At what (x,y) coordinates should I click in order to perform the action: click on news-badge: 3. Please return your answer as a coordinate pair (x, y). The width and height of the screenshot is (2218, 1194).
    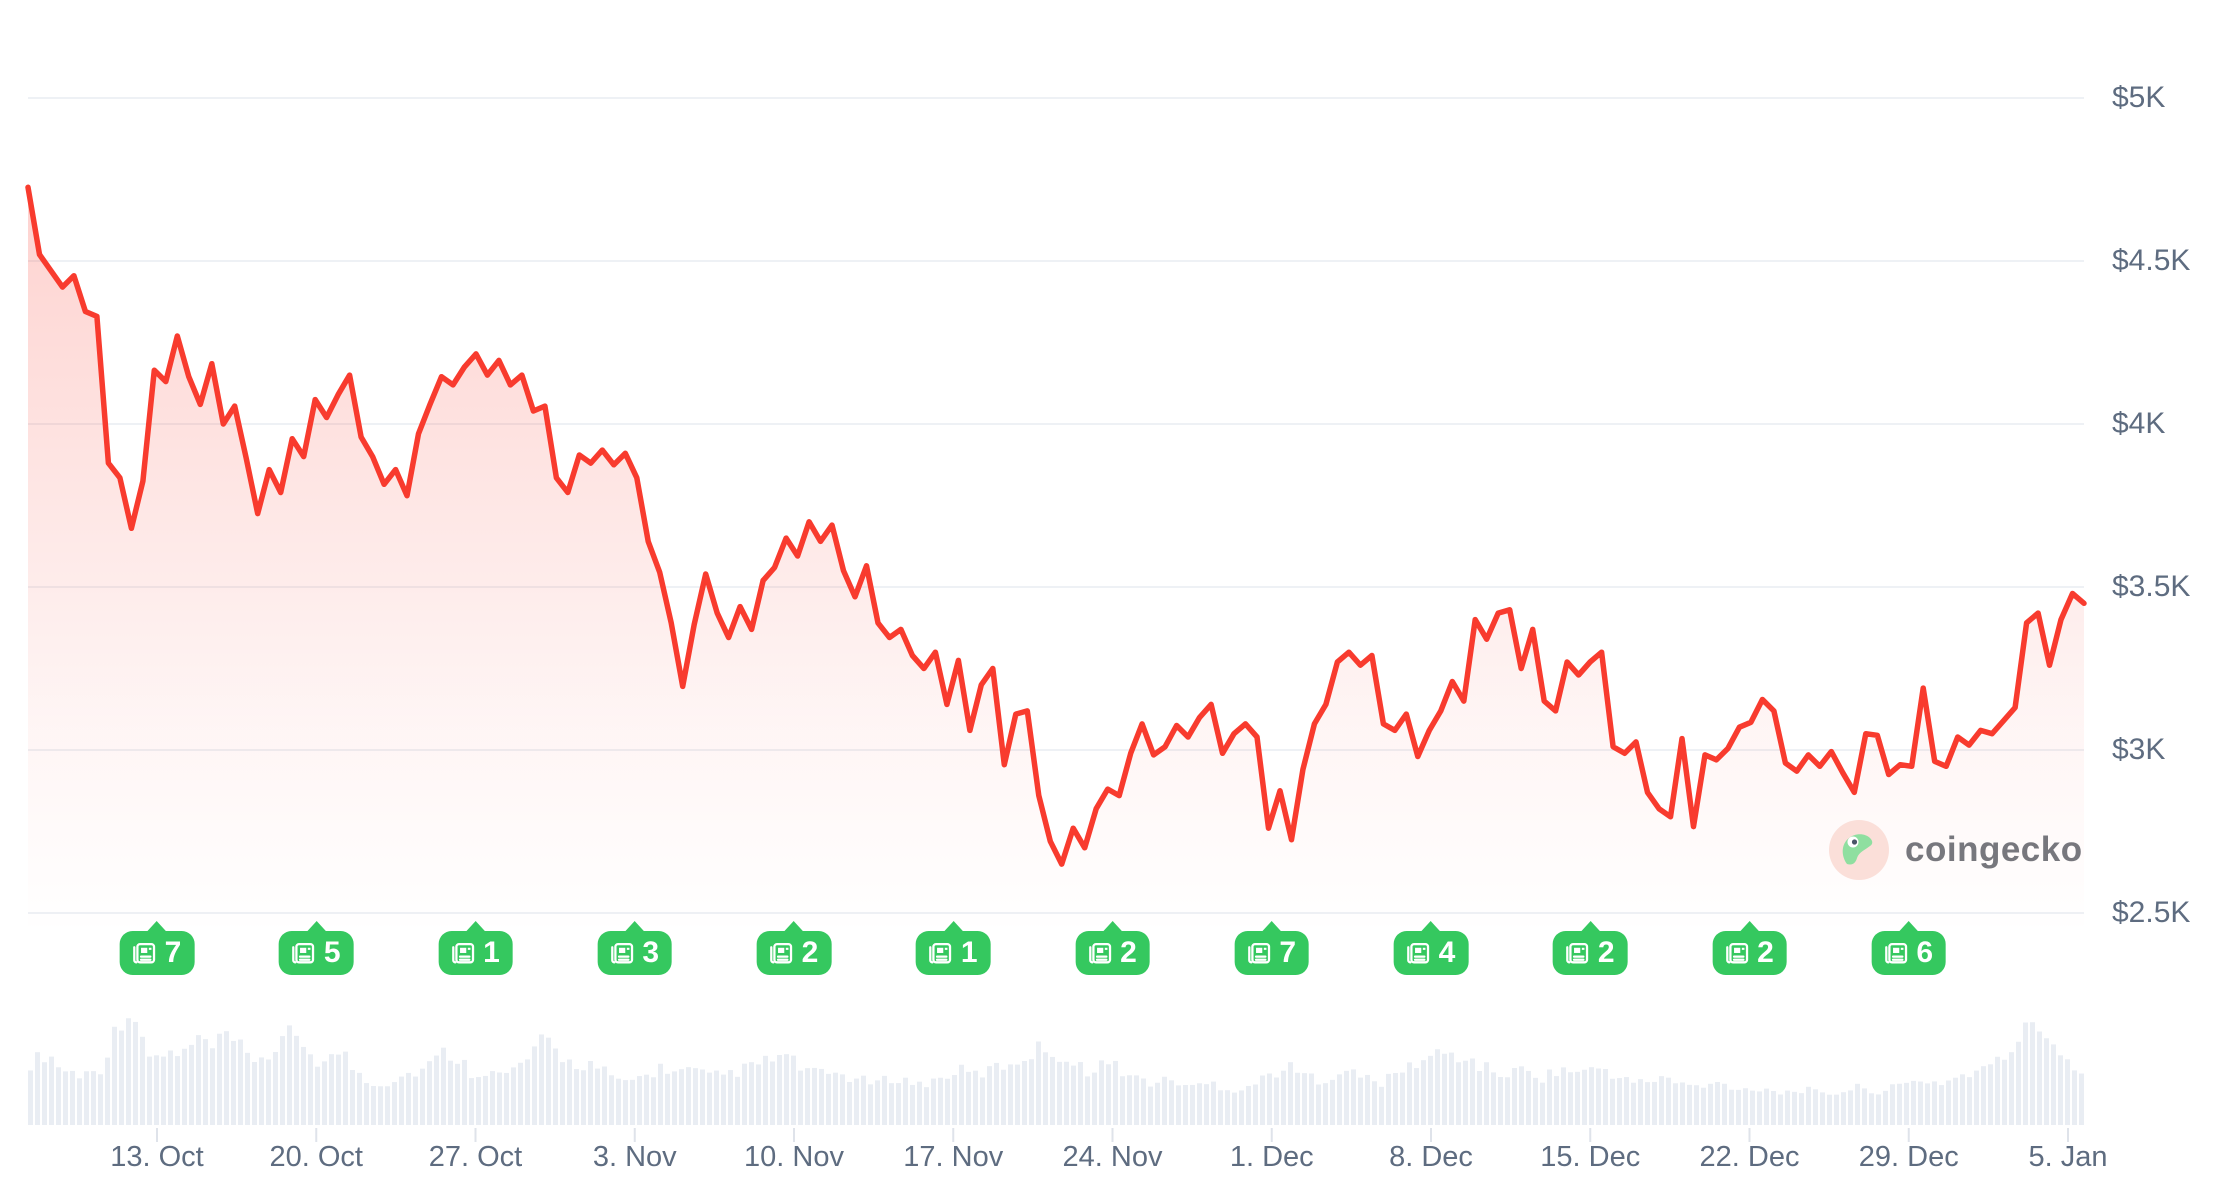
    Looking at the image, I should click on (635, 948).